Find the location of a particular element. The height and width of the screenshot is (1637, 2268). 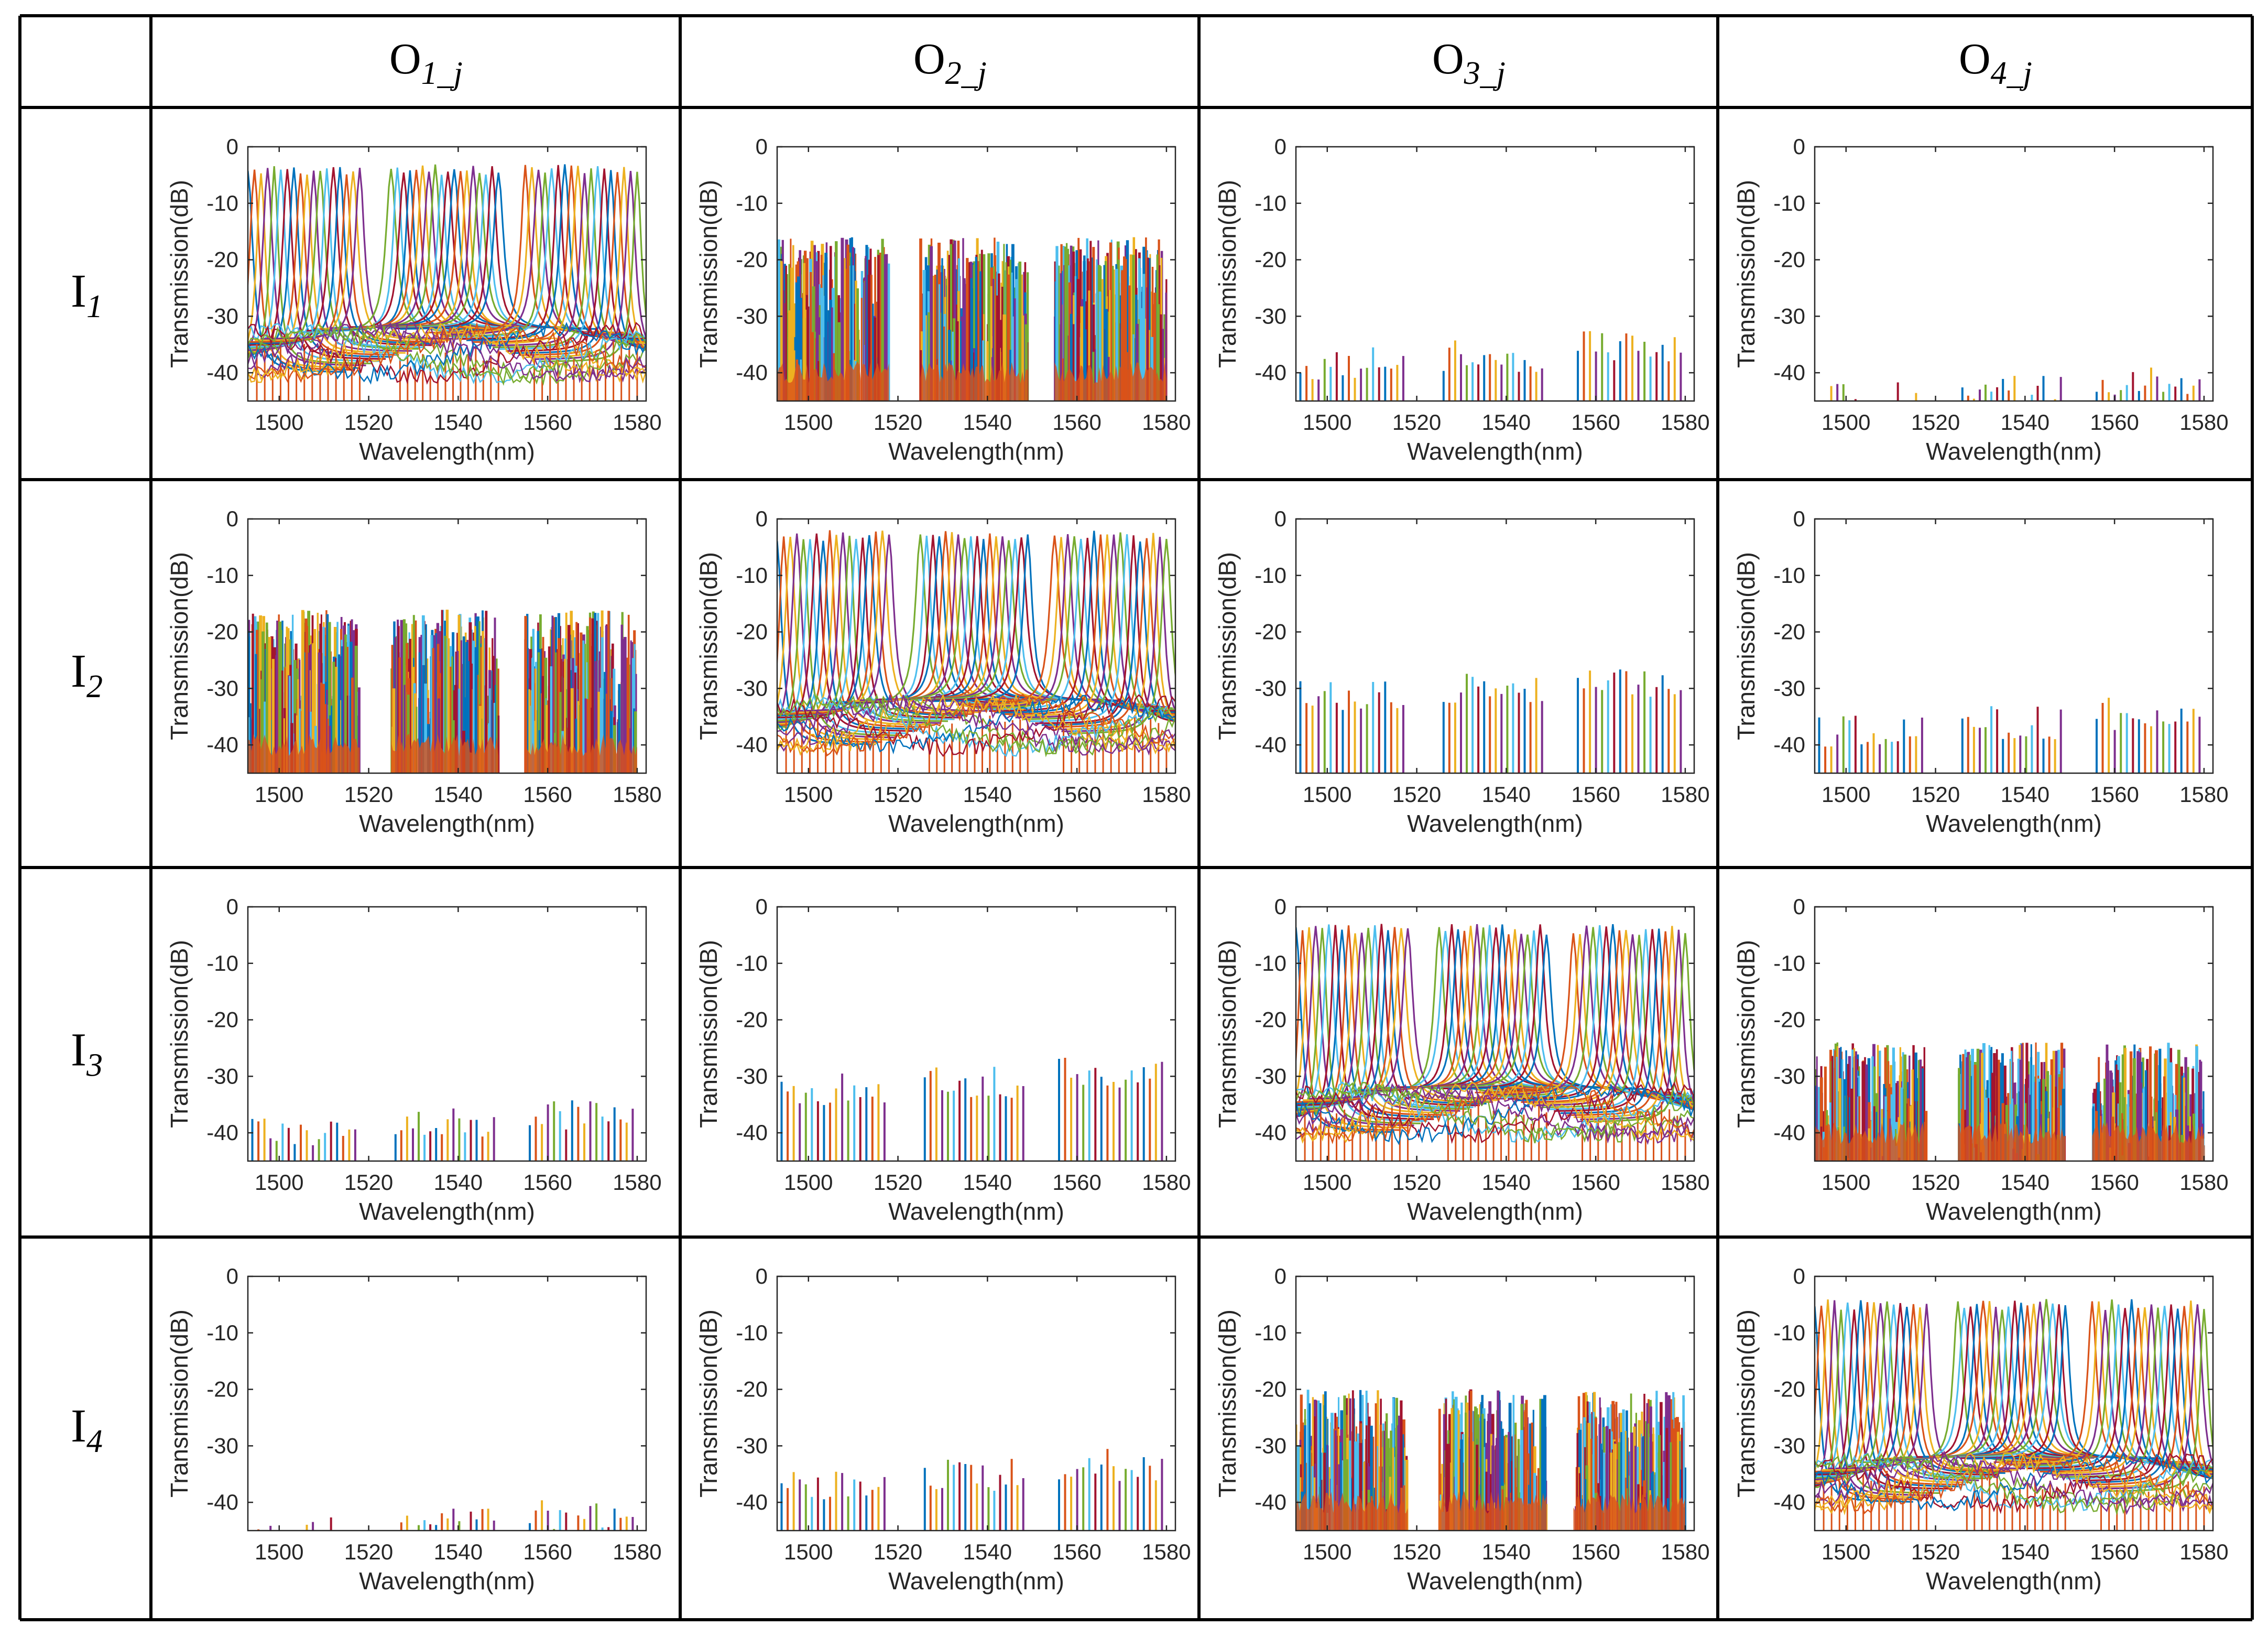

row-header-sub: 4 is located at coordinates (94, 1441).